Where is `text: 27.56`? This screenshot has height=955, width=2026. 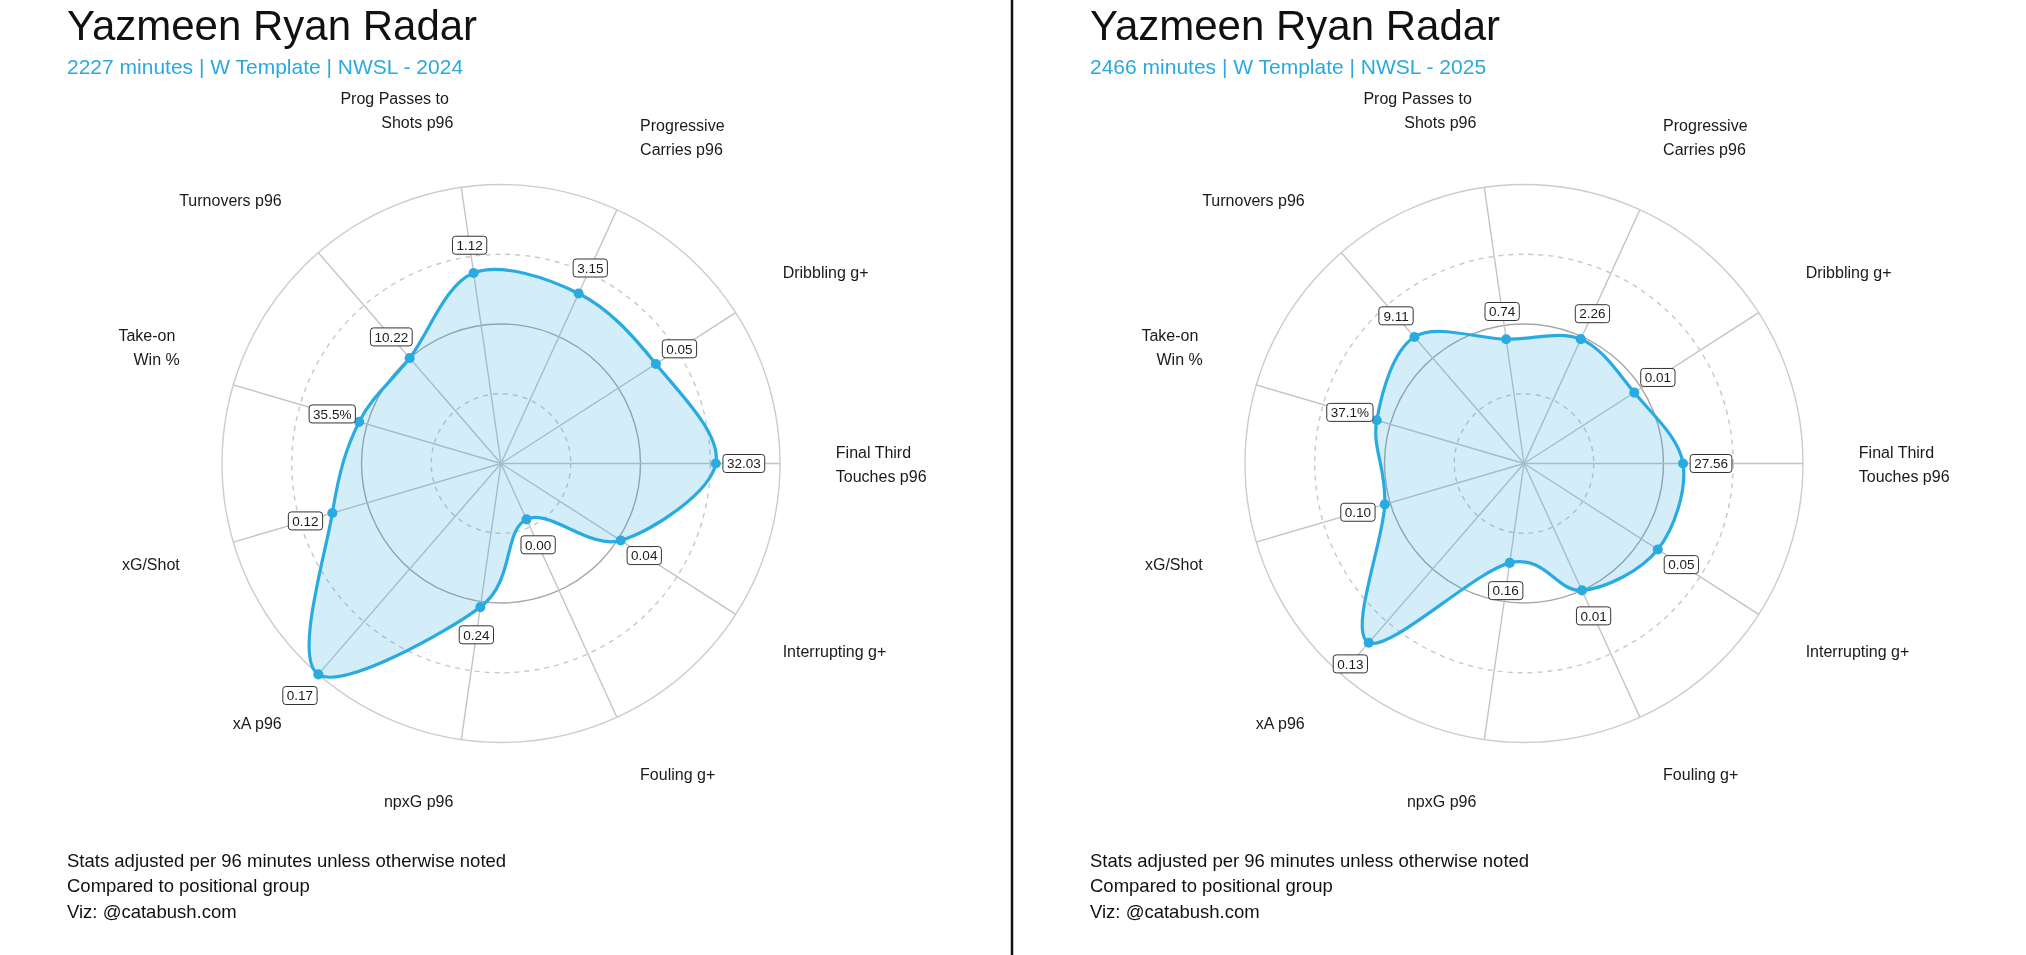 text: 27.56 is located at coordinates (1711, 464).